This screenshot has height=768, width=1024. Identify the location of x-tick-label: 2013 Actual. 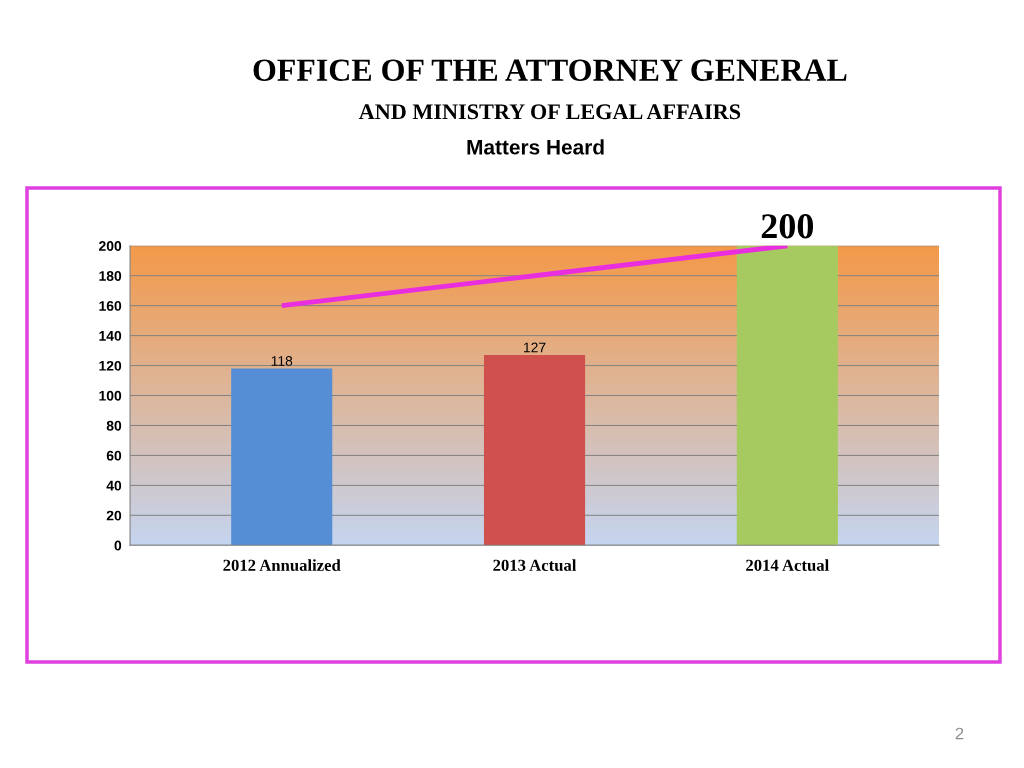
(535, 565).